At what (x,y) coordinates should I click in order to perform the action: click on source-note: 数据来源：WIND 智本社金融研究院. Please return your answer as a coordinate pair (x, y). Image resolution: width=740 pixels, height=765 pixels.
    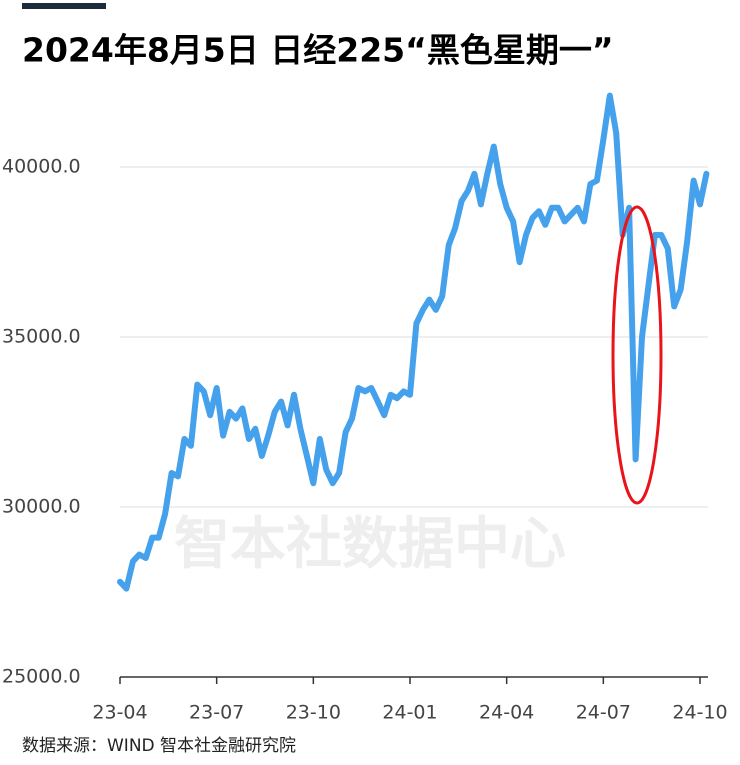
    Looking at the image, I should click on (159, 746).